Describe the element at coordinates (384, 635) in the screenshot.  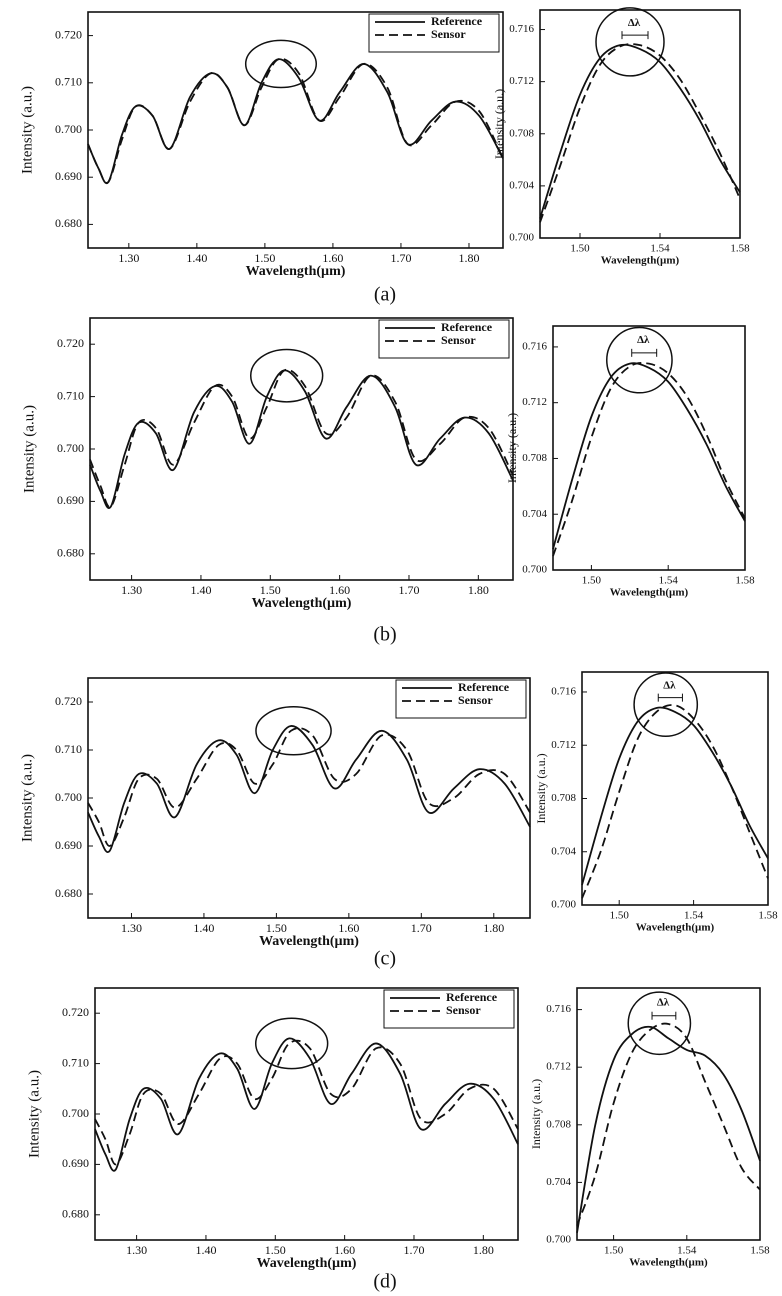
I see `panel-label: (b)` at that location.